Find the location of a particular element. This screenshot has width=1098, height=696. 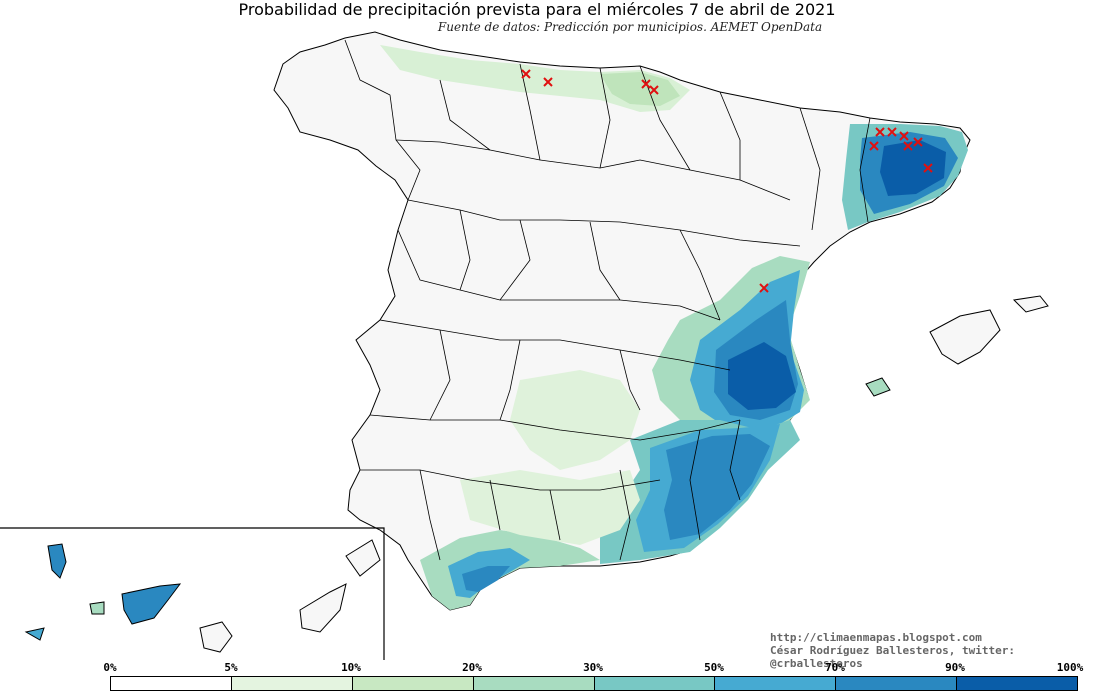

legend-tick: 5% is located at coordinates (231, 667).